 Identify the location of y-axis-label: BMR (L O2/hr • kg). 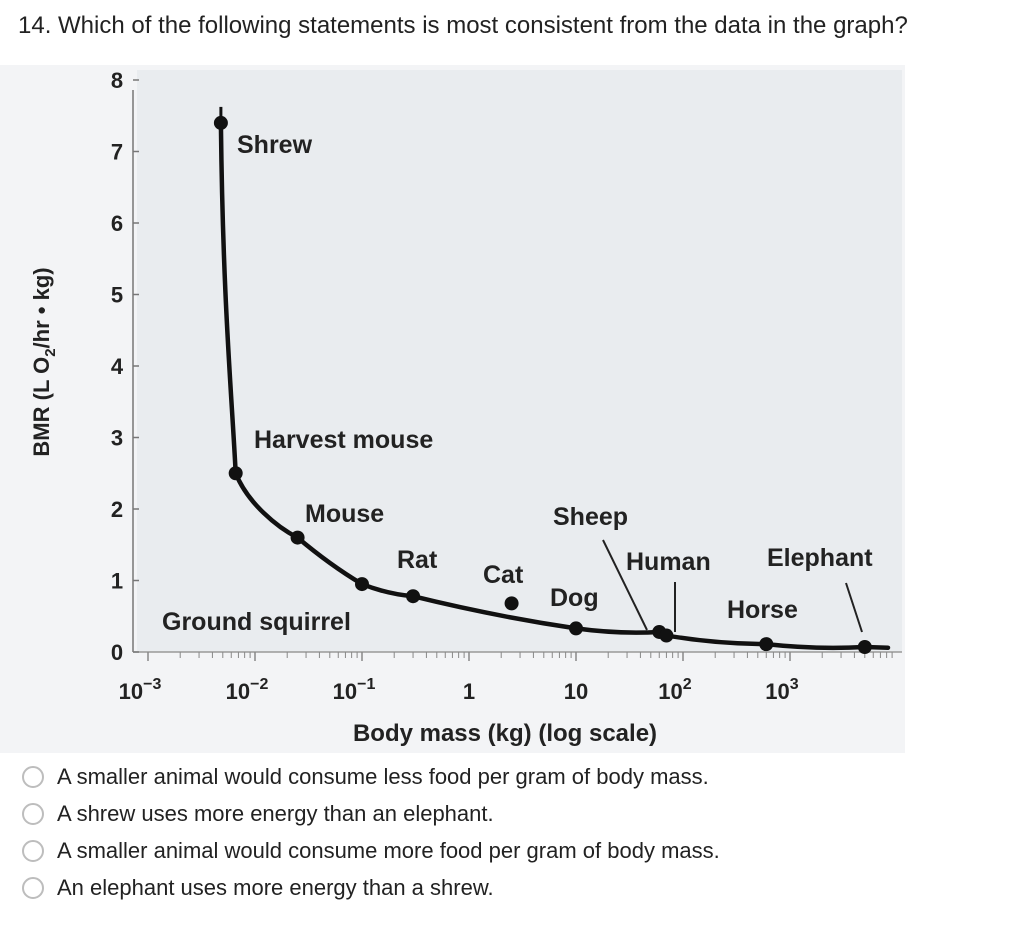
(44, 361).